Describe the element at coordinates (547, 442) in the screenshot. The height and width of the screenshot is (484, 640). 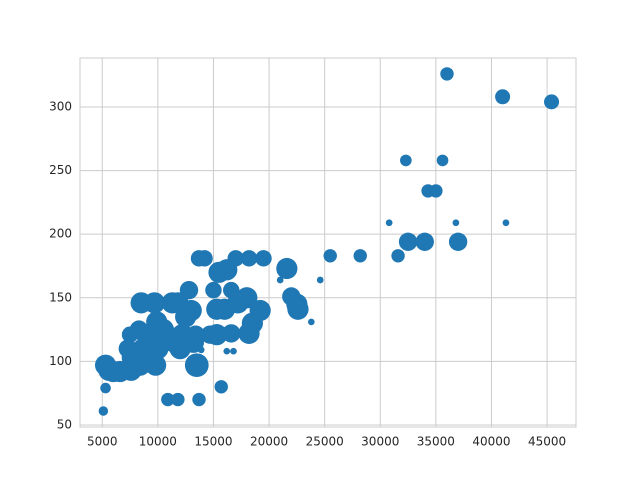
I see `x-tick-label: 45000` at that location.